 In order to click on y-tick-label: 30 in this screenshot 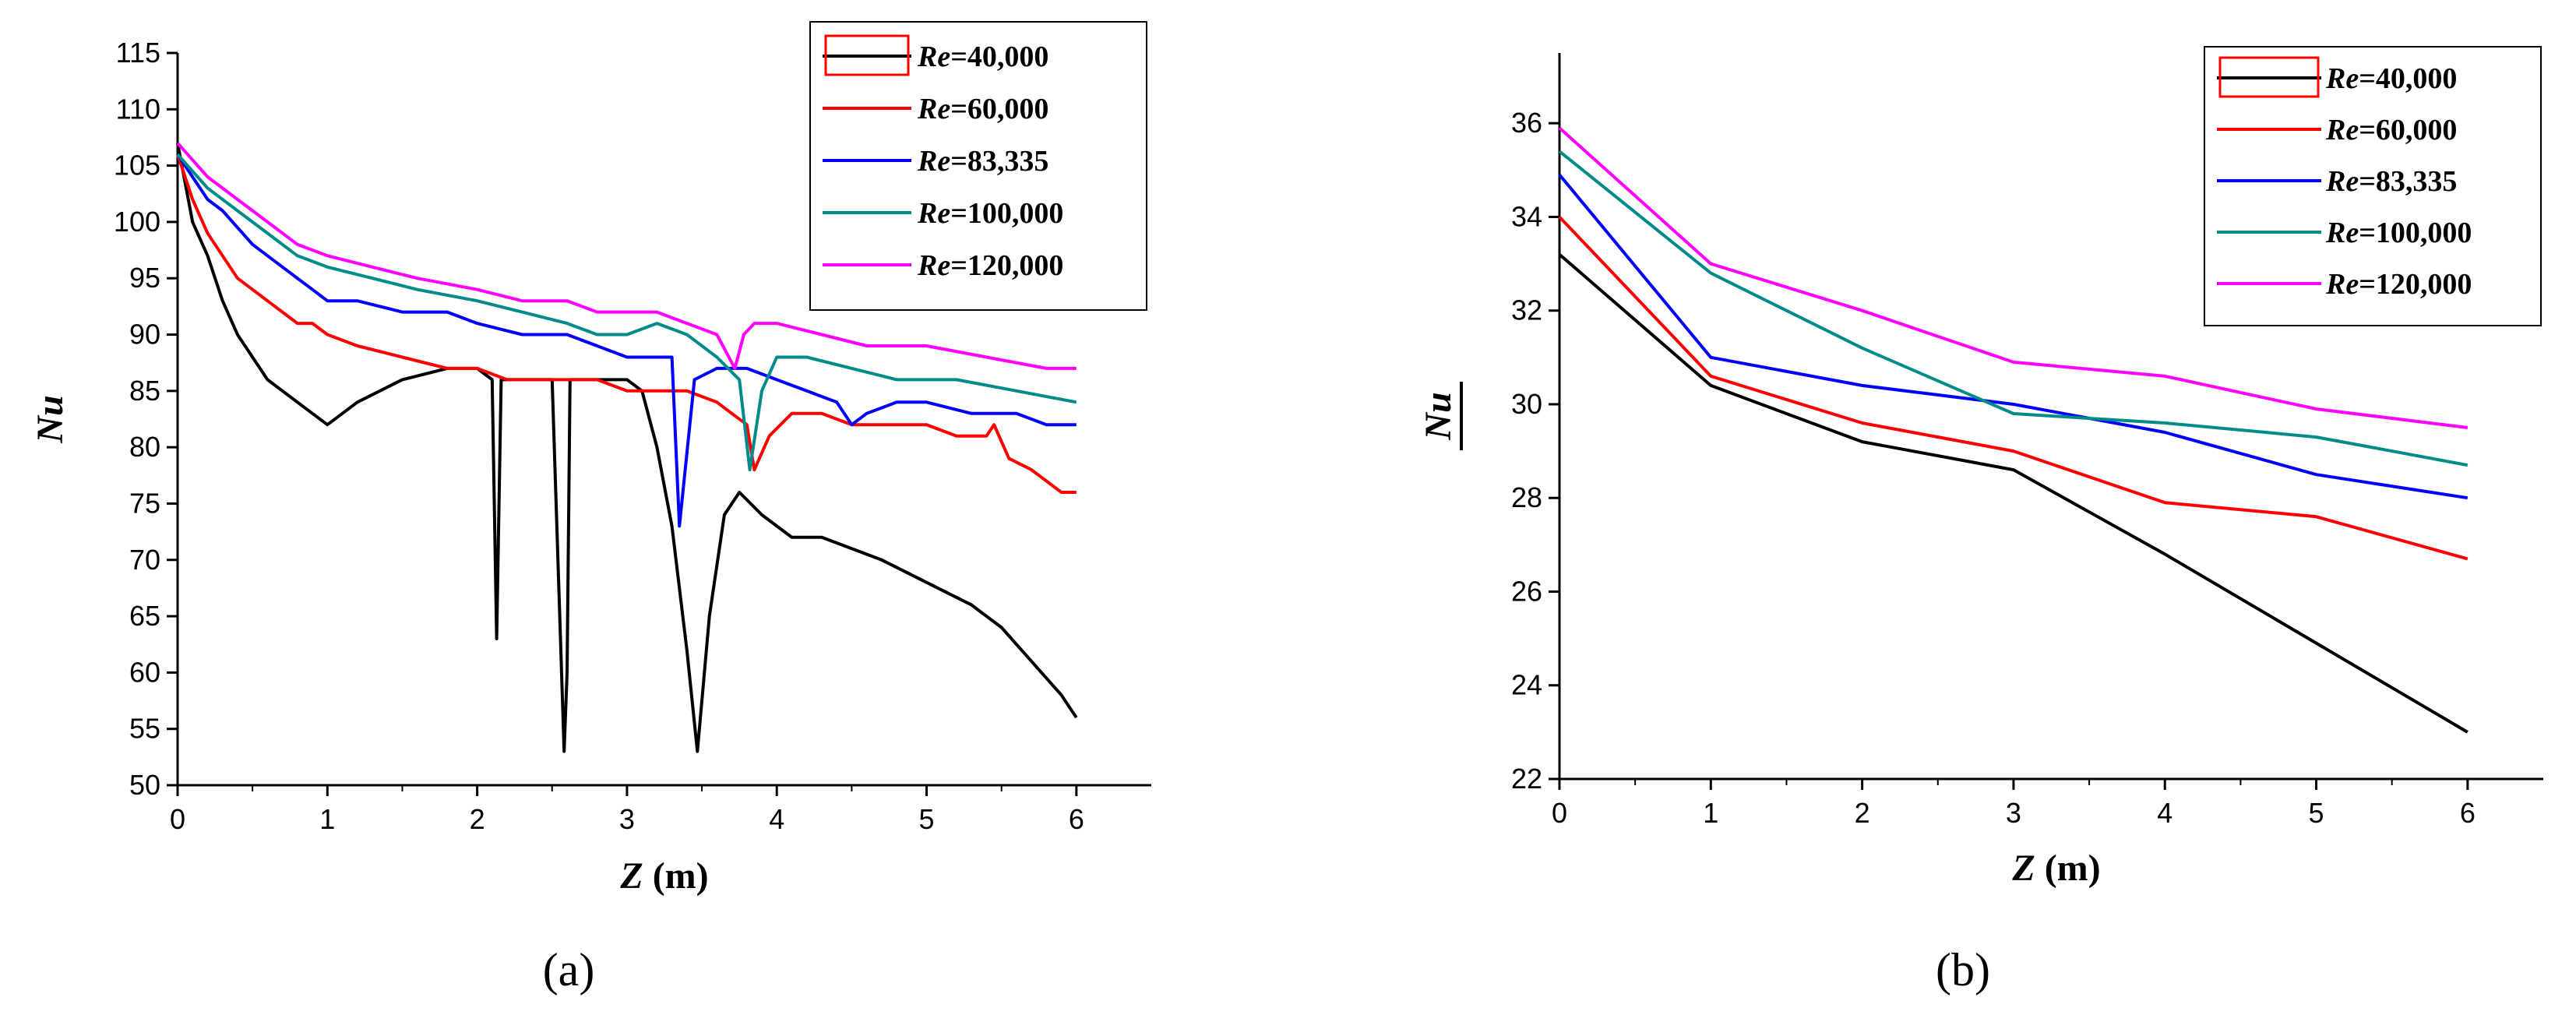, I will do `click(1526, 404)`.